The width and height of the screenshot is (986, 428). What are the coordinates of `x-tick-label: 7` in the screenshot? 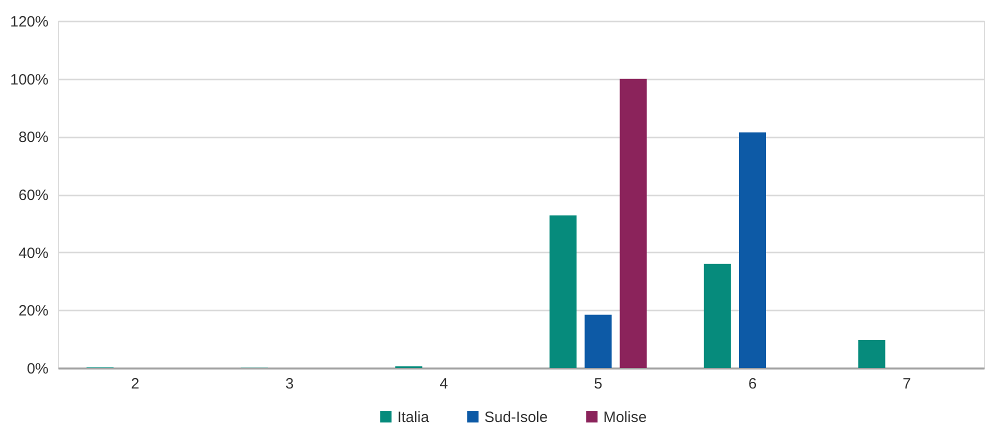 It's located at (907, 384).